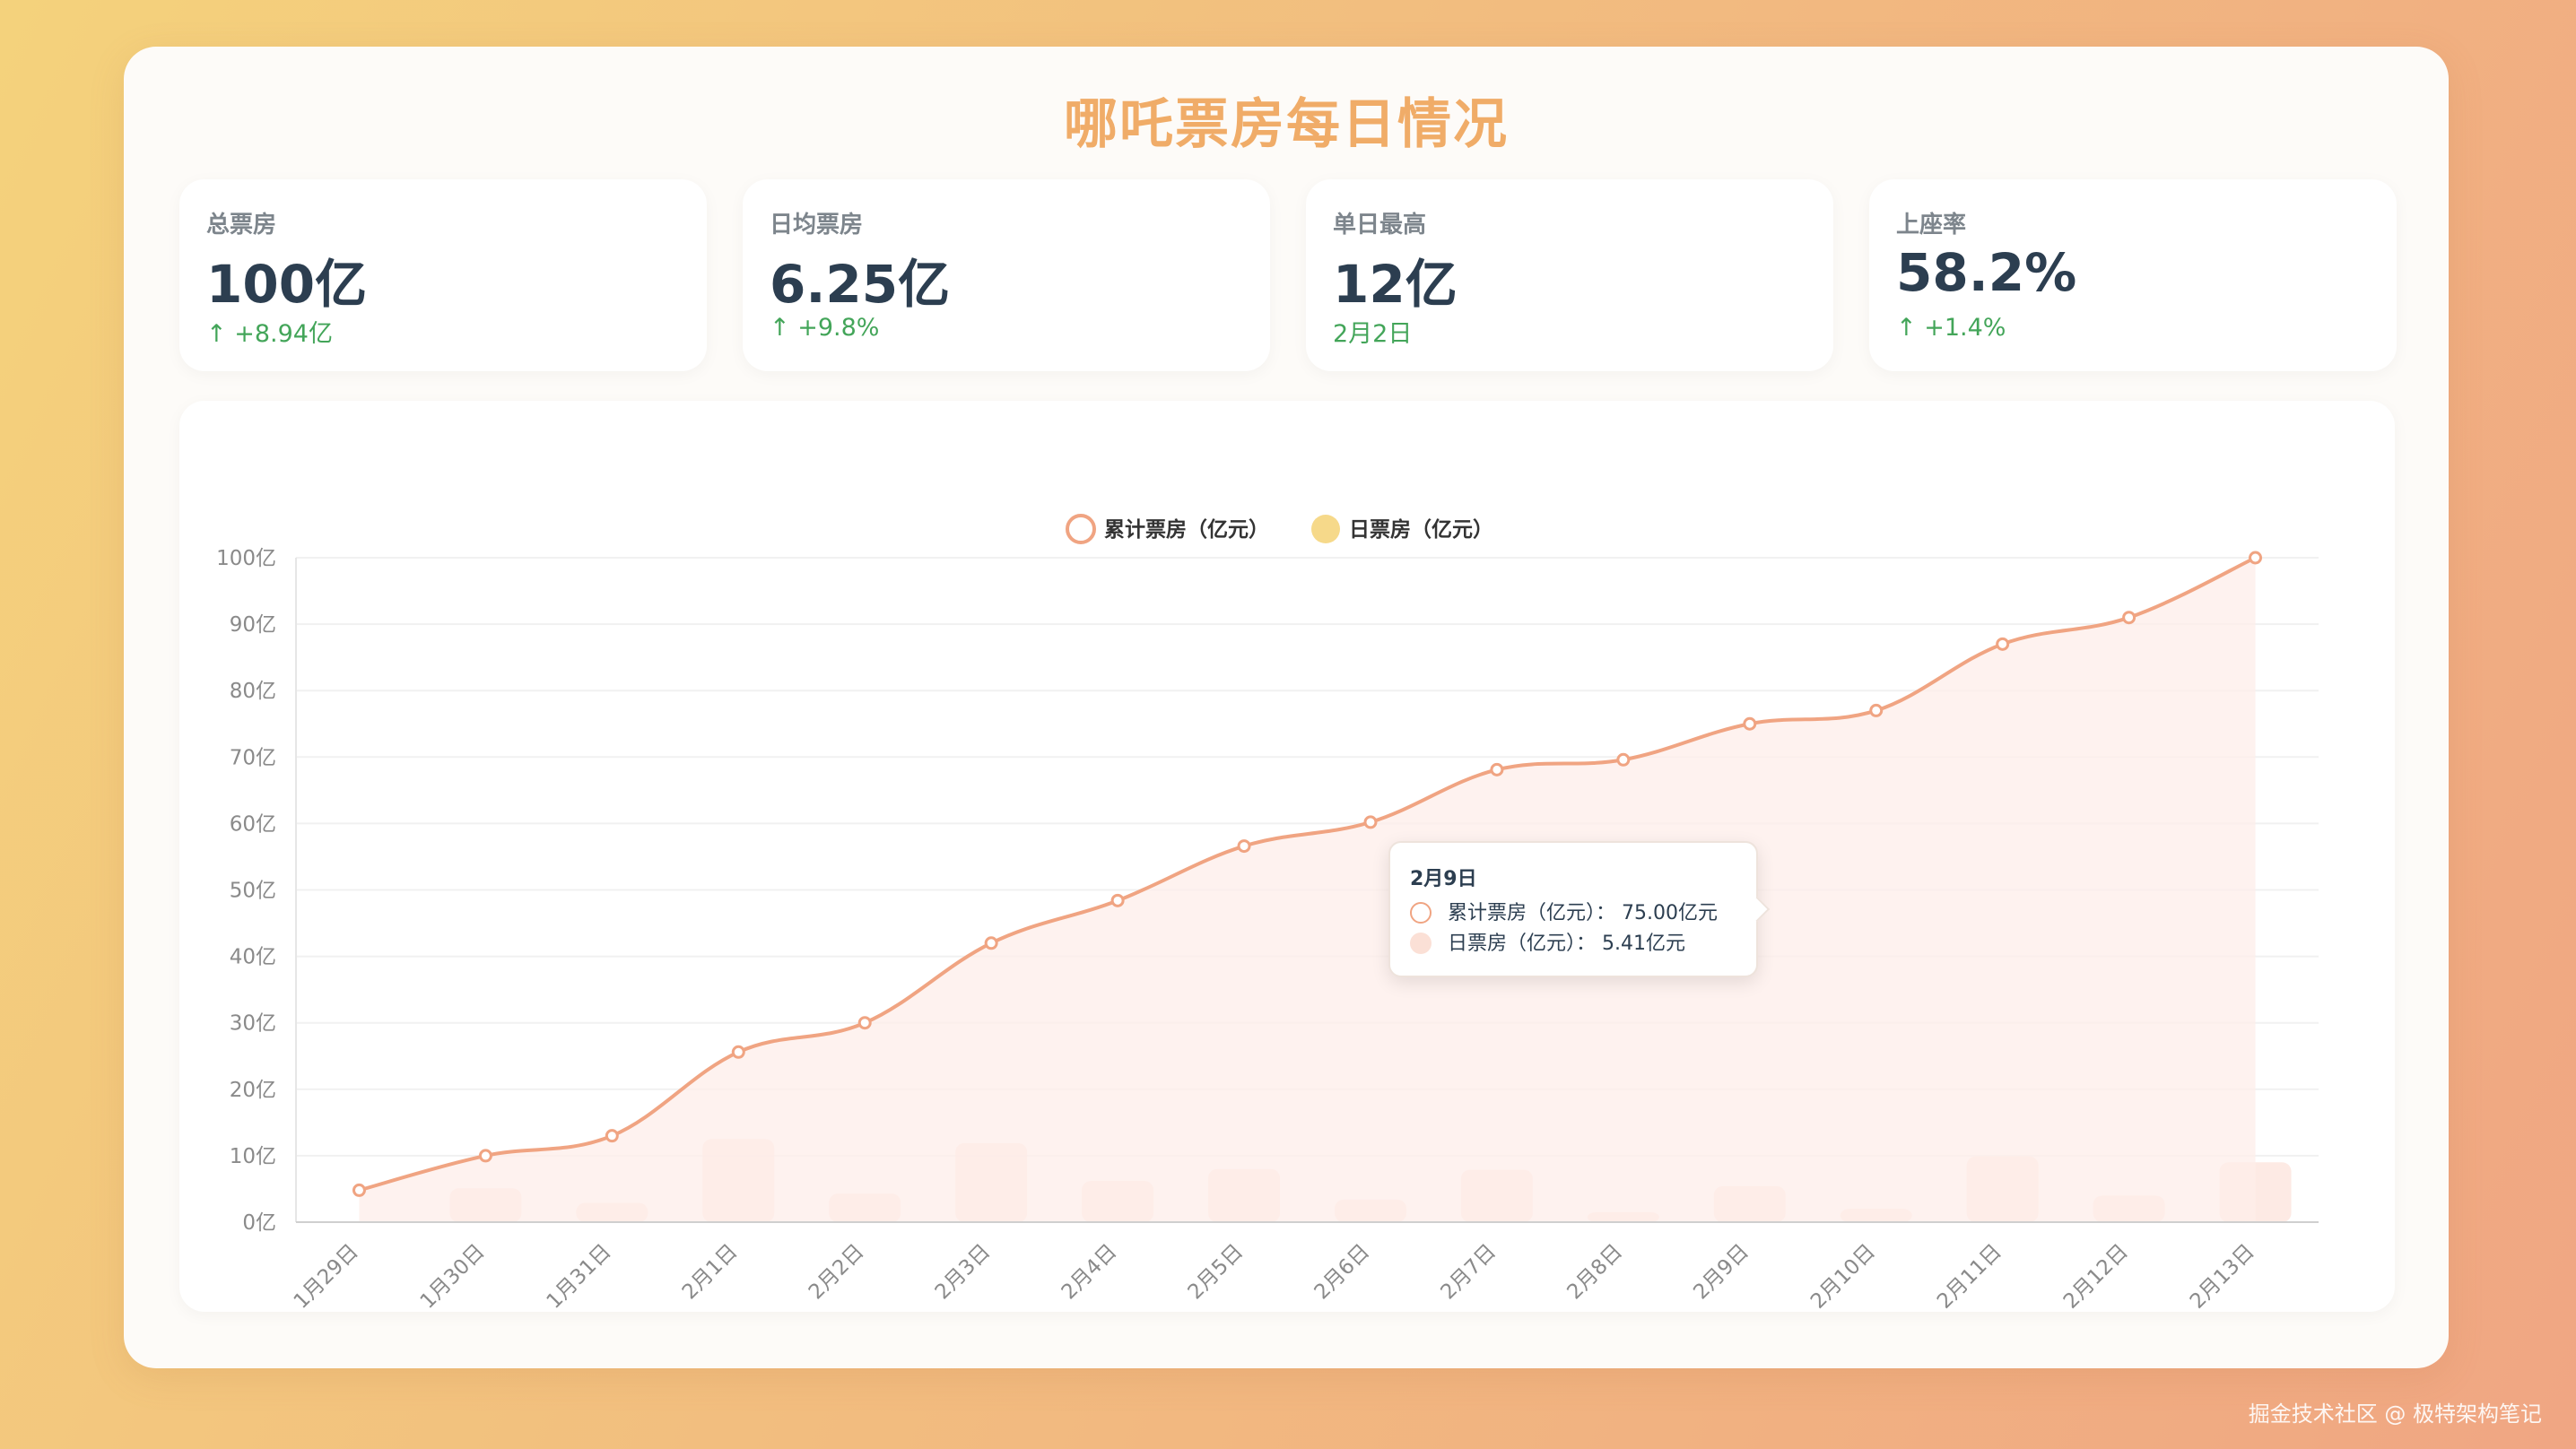 Image resolution: width=2576 pixels, height=1449 pixels. I want to click on y-tick-label: 70亿, so click(253, 757).